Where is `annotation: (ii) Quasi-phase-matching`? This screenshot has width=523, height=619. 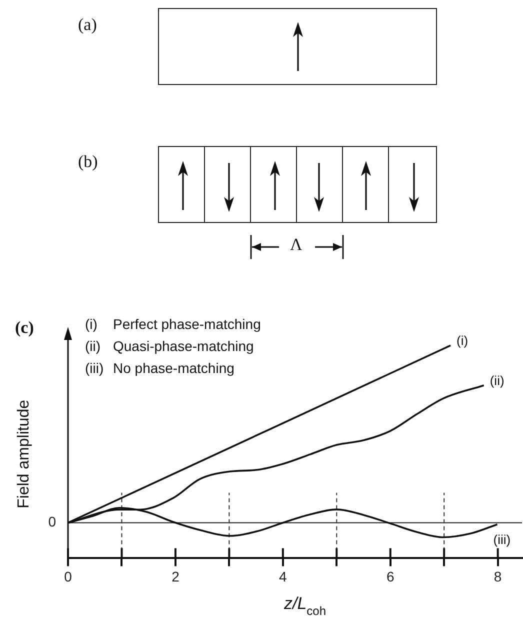
annotation: (ii) Quasi-phase-matching is located at coordinates (169, 346).